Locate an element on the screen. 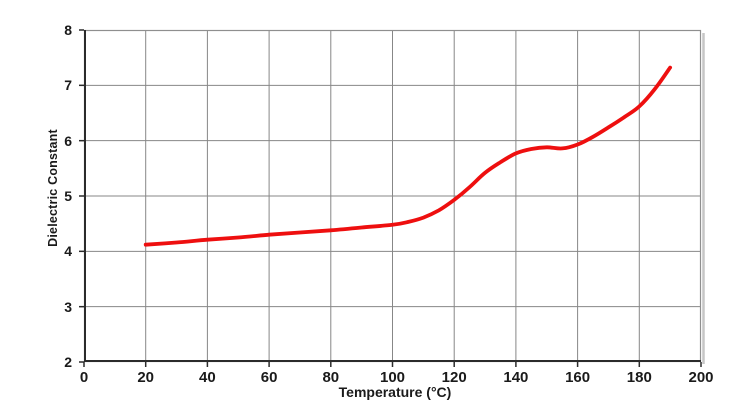 Image resolution: width=732 pixels, height=418 pixels. x-tick-label: 160 is located at coordinates (578, 377).